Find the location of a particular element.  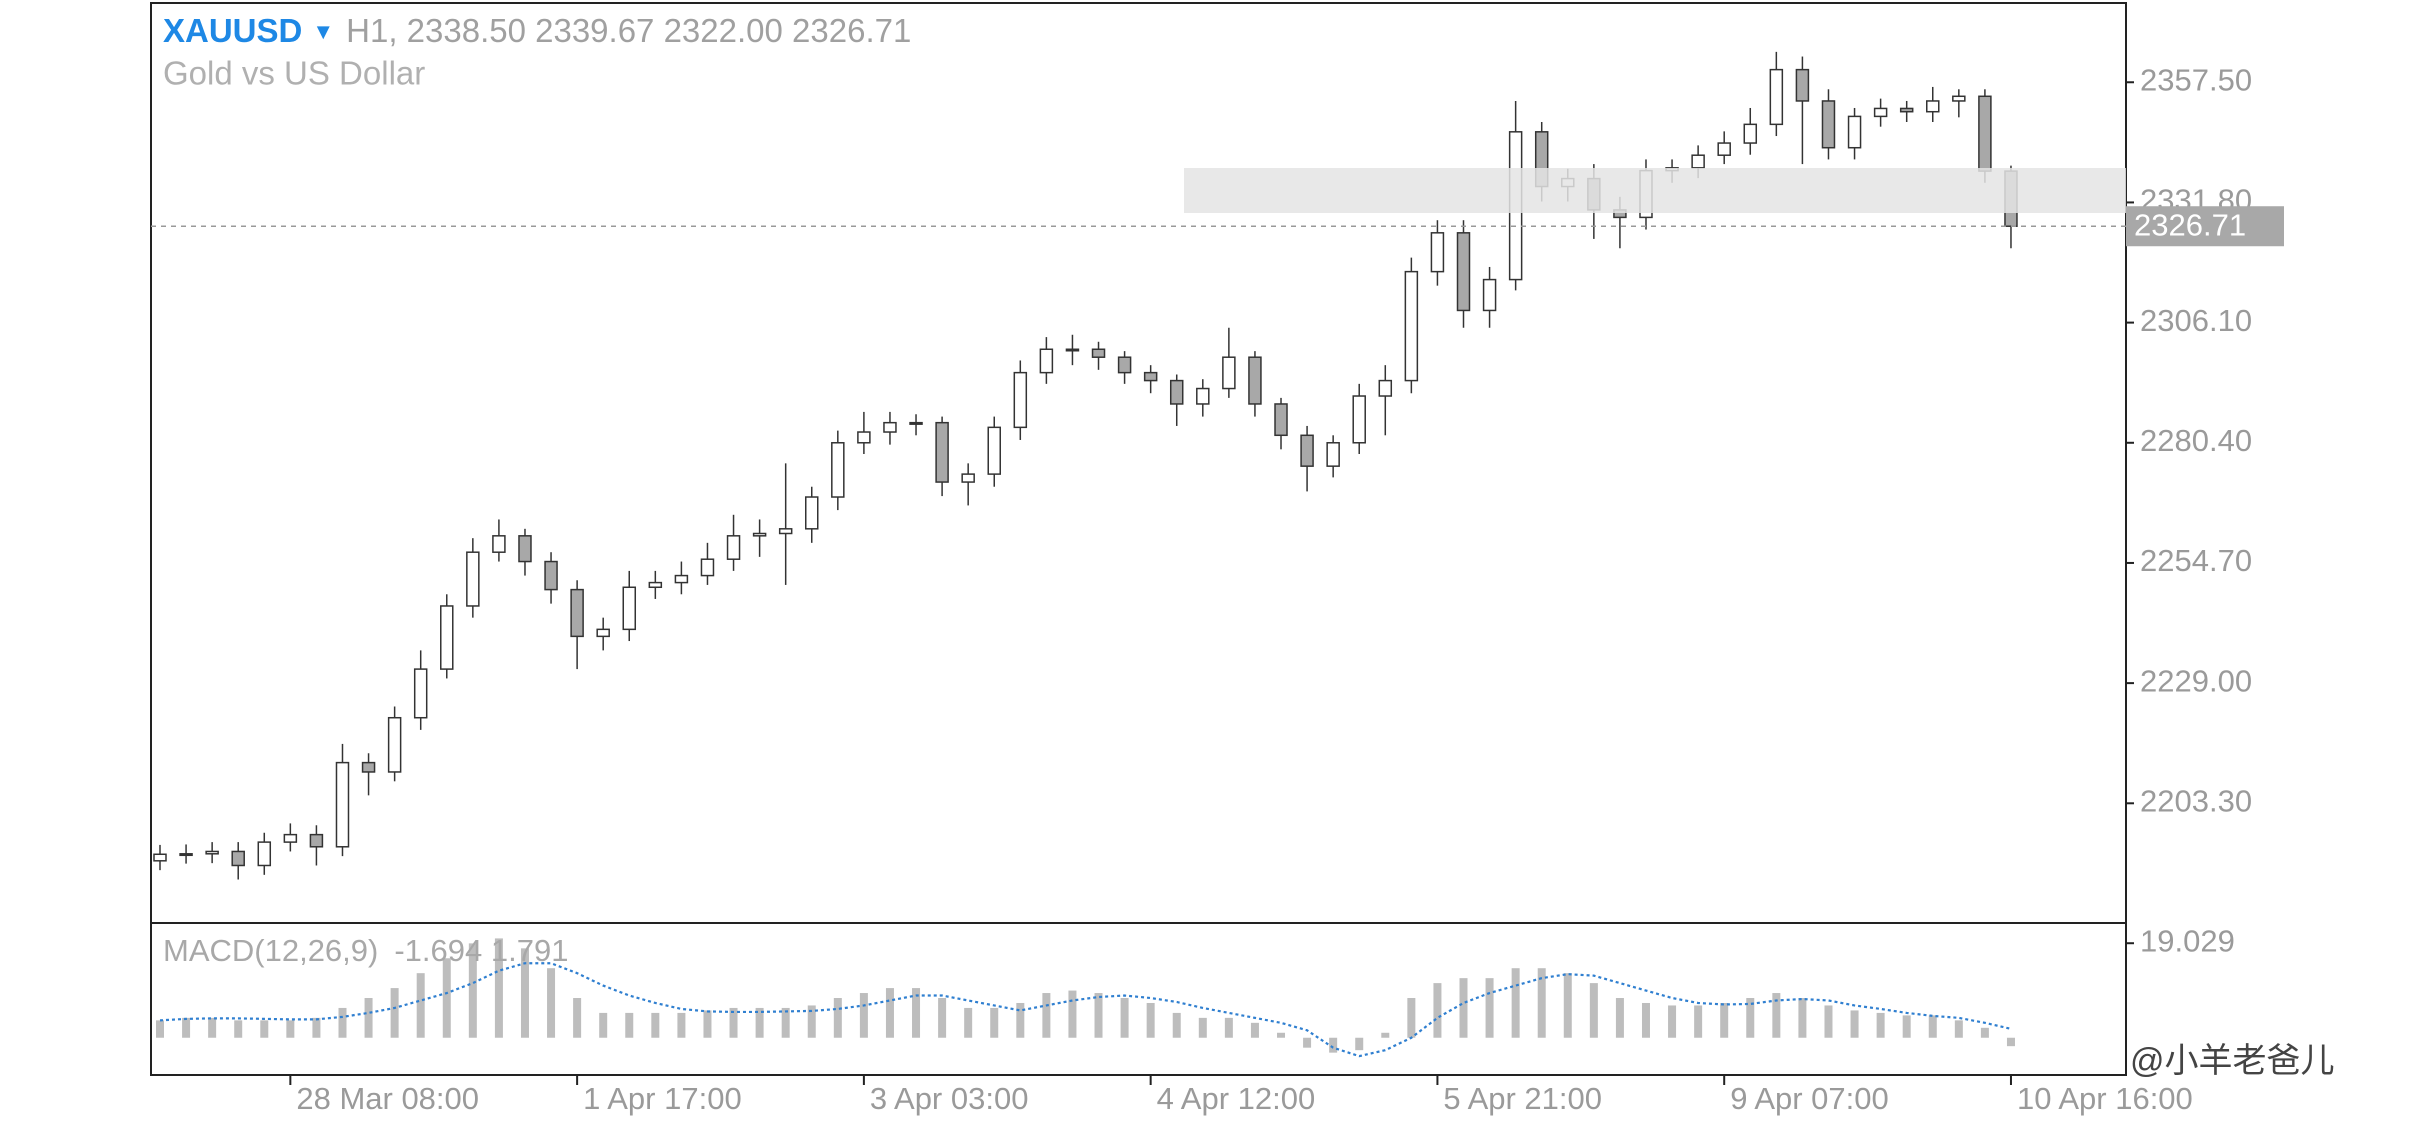

watermark: @小羊老爸儿 is located at coordinates (2232, 1061).